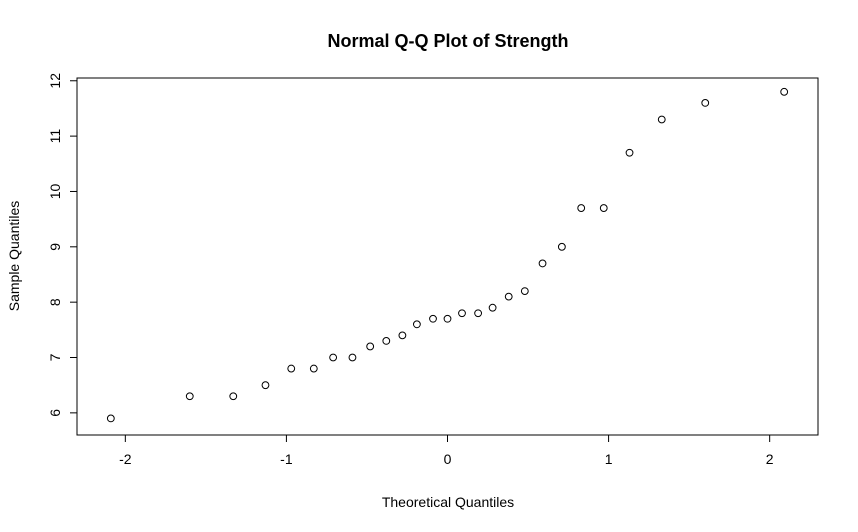 The height and width of the screenshot is (532, 858). What do you see at coordinates (55, 136) in the screenshot?
I see `y-tick-label: 11` at bounding box center [55, 136].